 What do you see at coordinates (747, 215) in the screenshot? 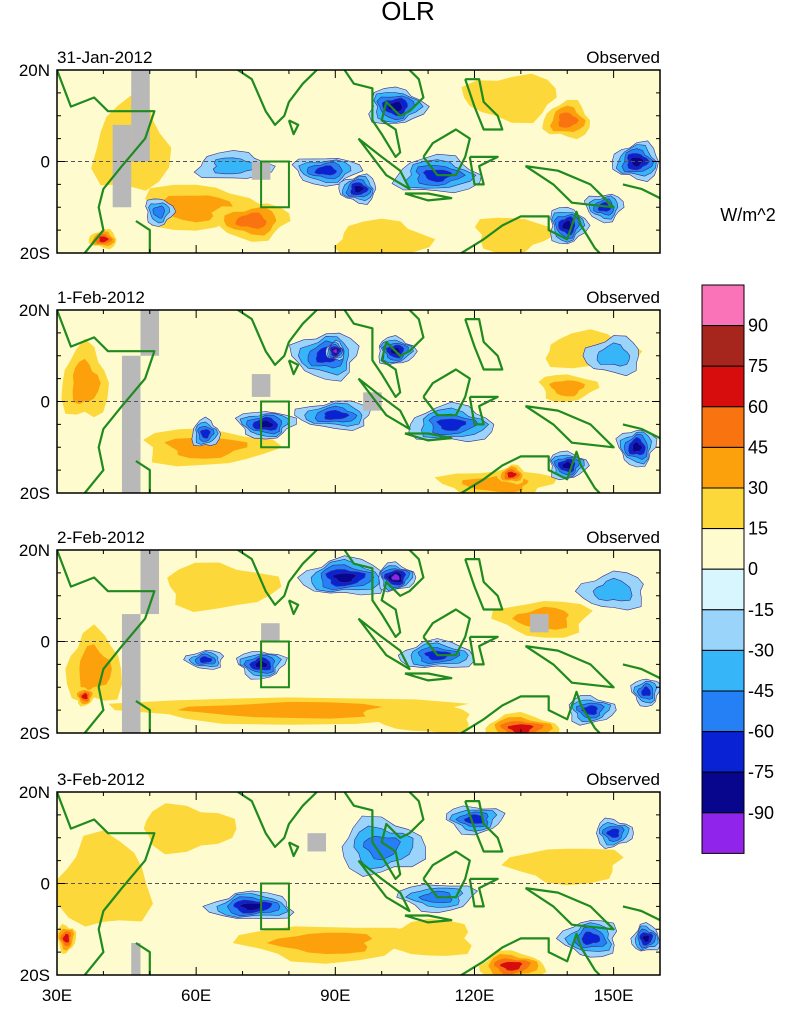
I see `colorbar-units-label: W/m^2` at bounding box center [747, 215].